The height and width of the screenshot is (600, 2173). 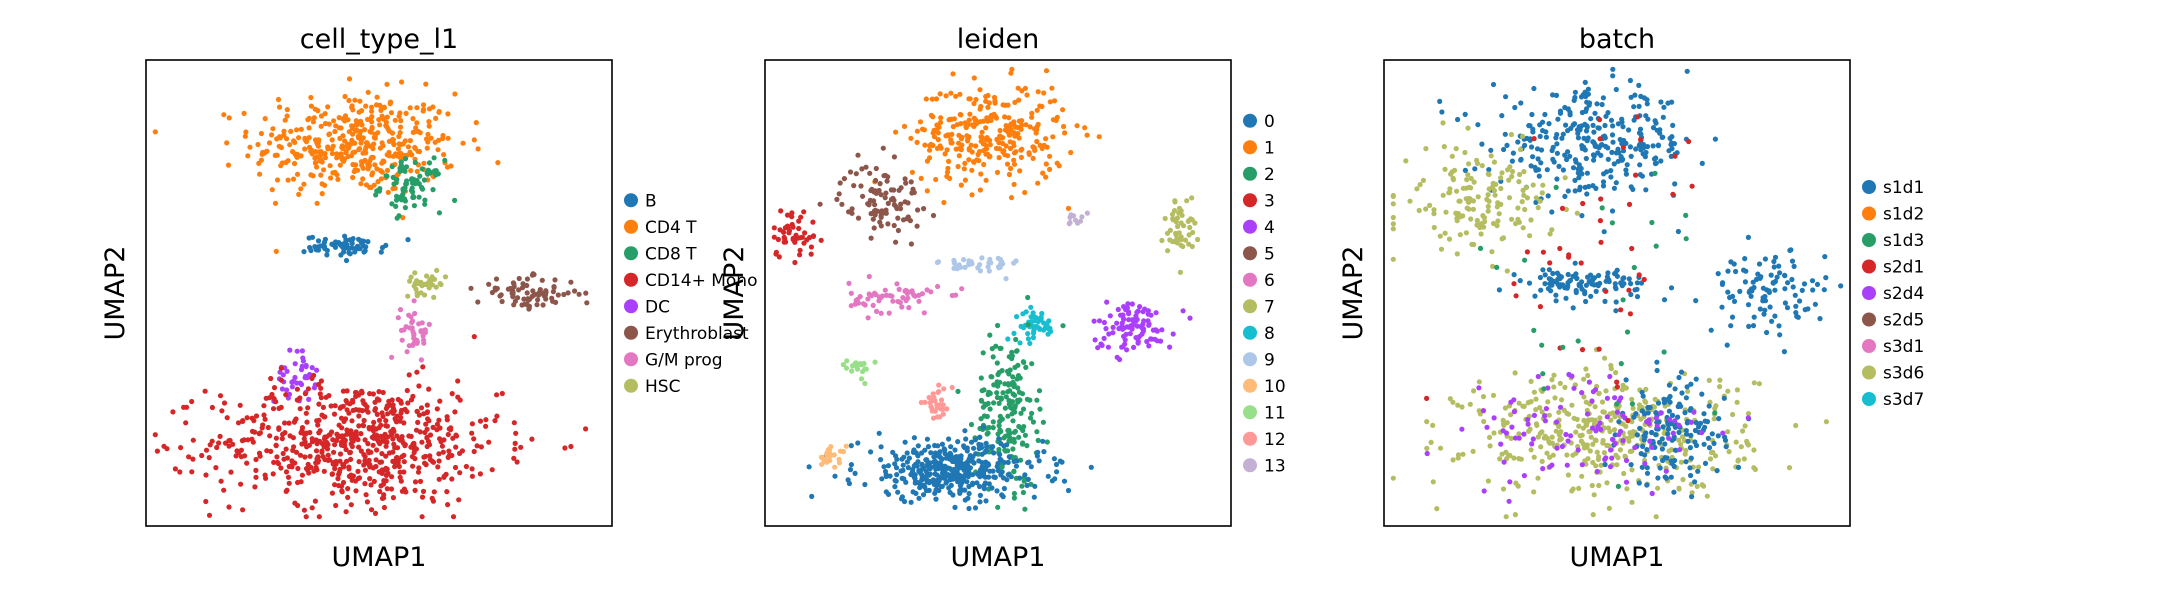 I want to click on legend-label: s2d1, so click(x=1903, y=268).